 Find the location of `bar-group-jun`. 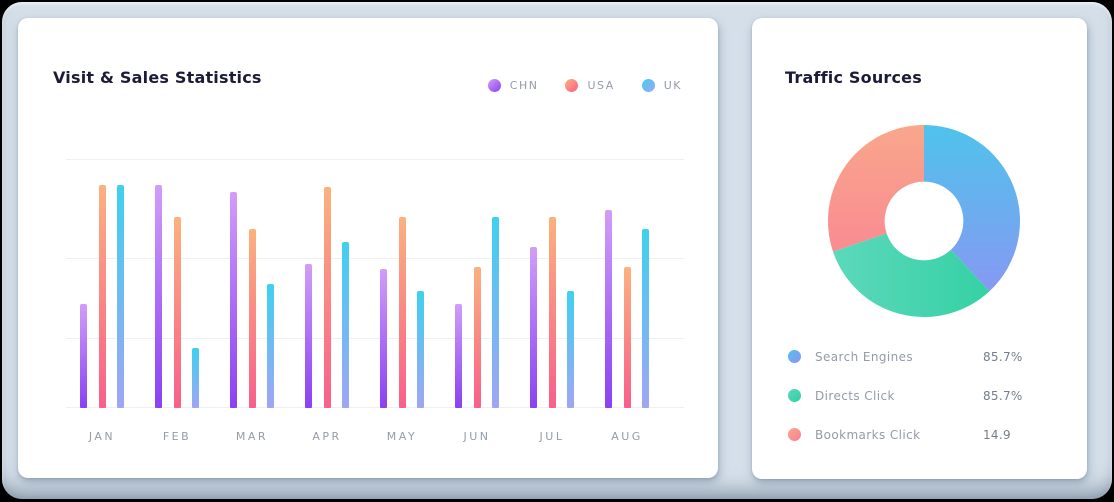

bar-group-jun is located at coordinates (477, 284).